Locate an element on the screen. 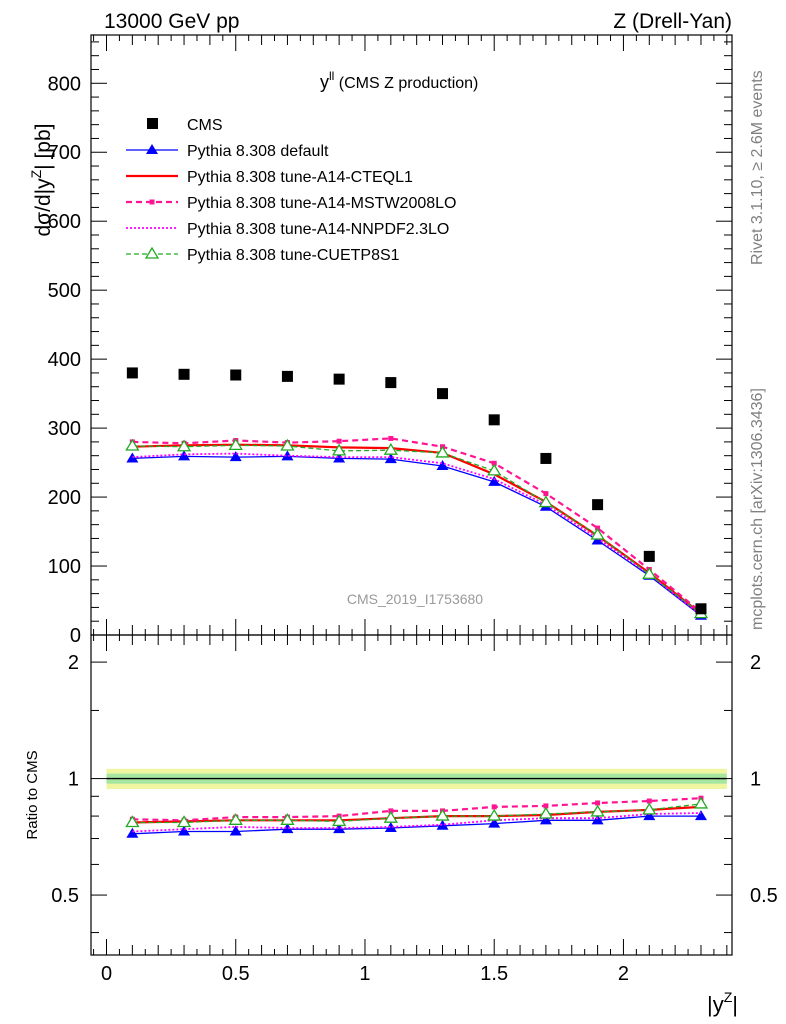  y-axis-label-sup: Z is located at coordinates (36, 173).